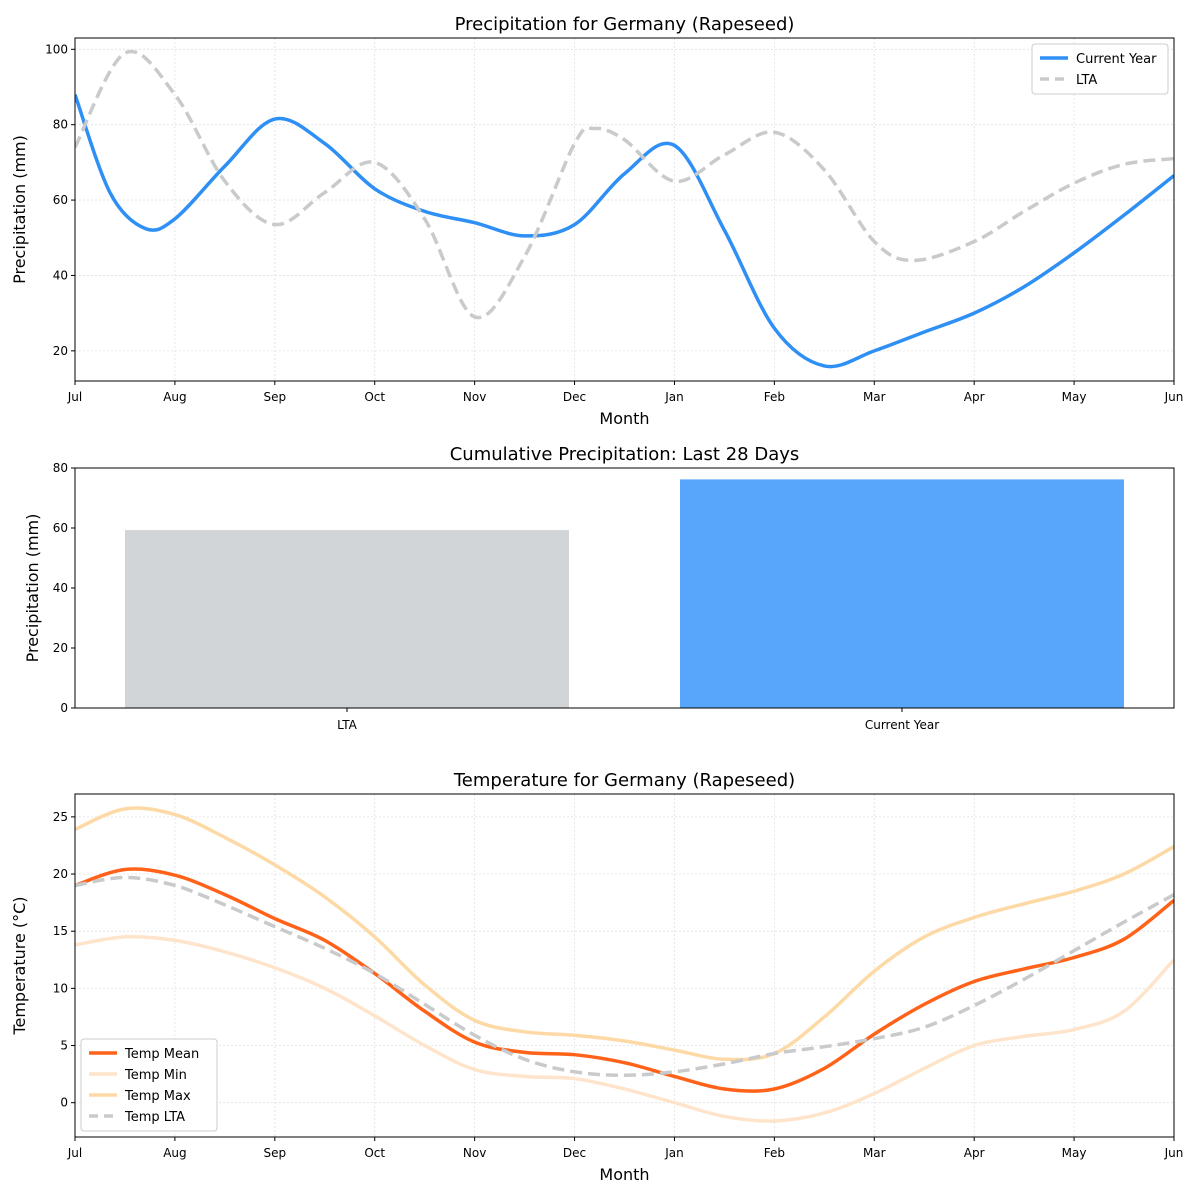 Image resolution: width=1200 pixels, height=1200 pixels. I want to click on y-tick-label: 25, so click(60, 817).